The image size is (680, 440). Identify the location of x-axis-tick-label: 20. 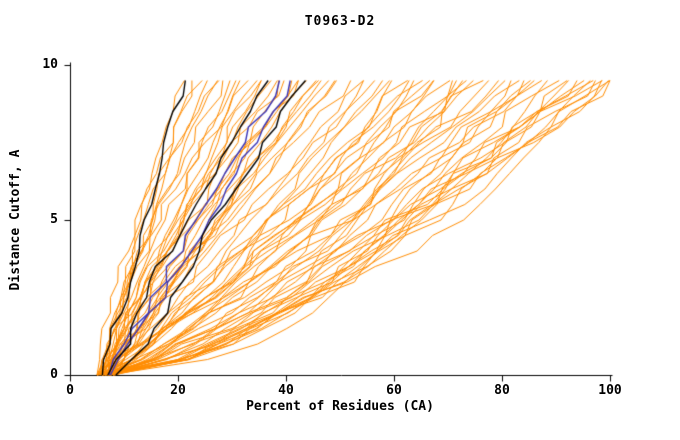
(178, 390).